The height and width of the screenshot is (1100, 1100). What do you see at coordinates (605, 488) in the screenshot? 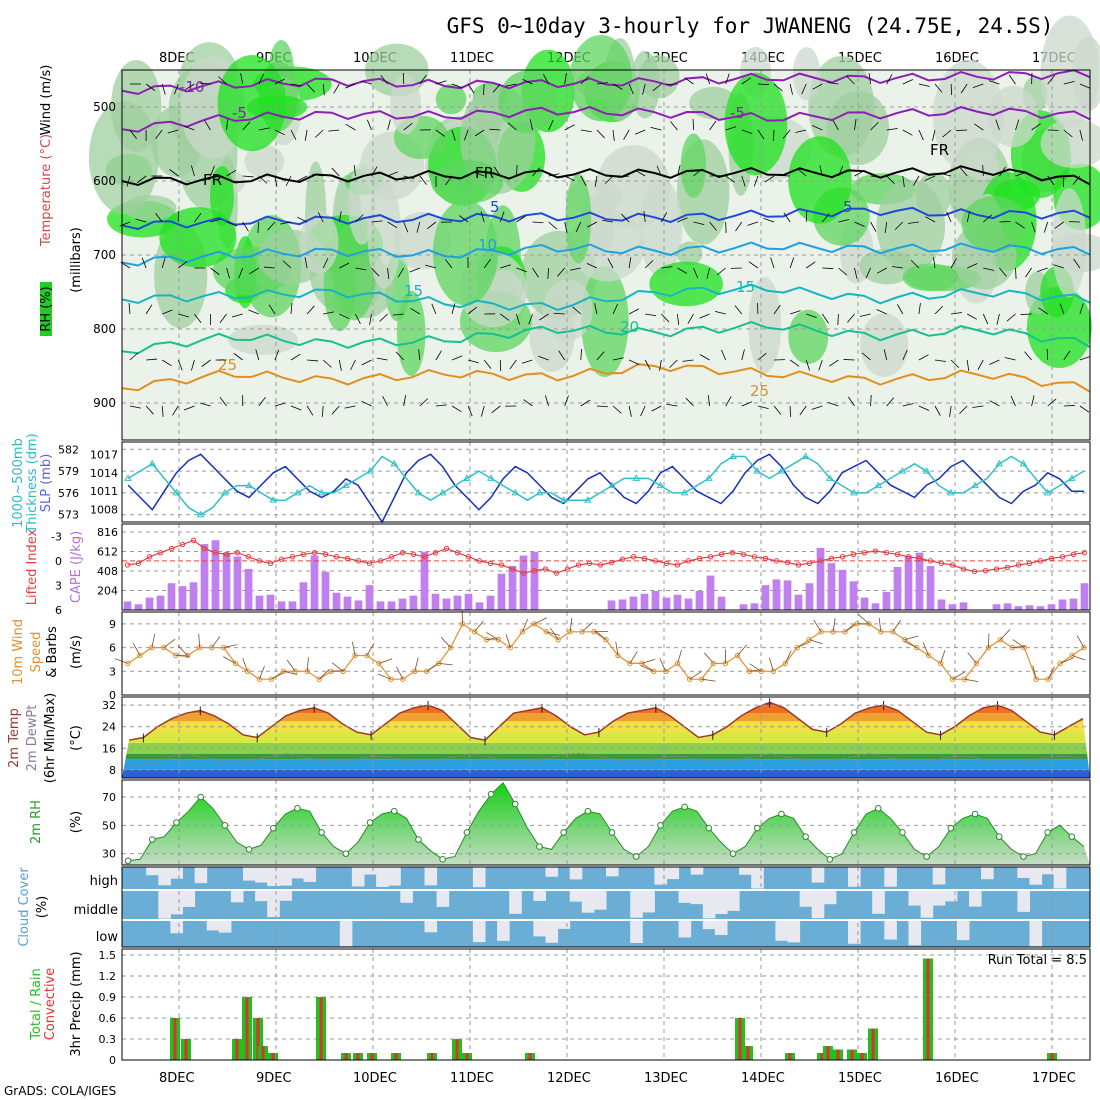
I see `series-line` at bounding box center [605, 488].